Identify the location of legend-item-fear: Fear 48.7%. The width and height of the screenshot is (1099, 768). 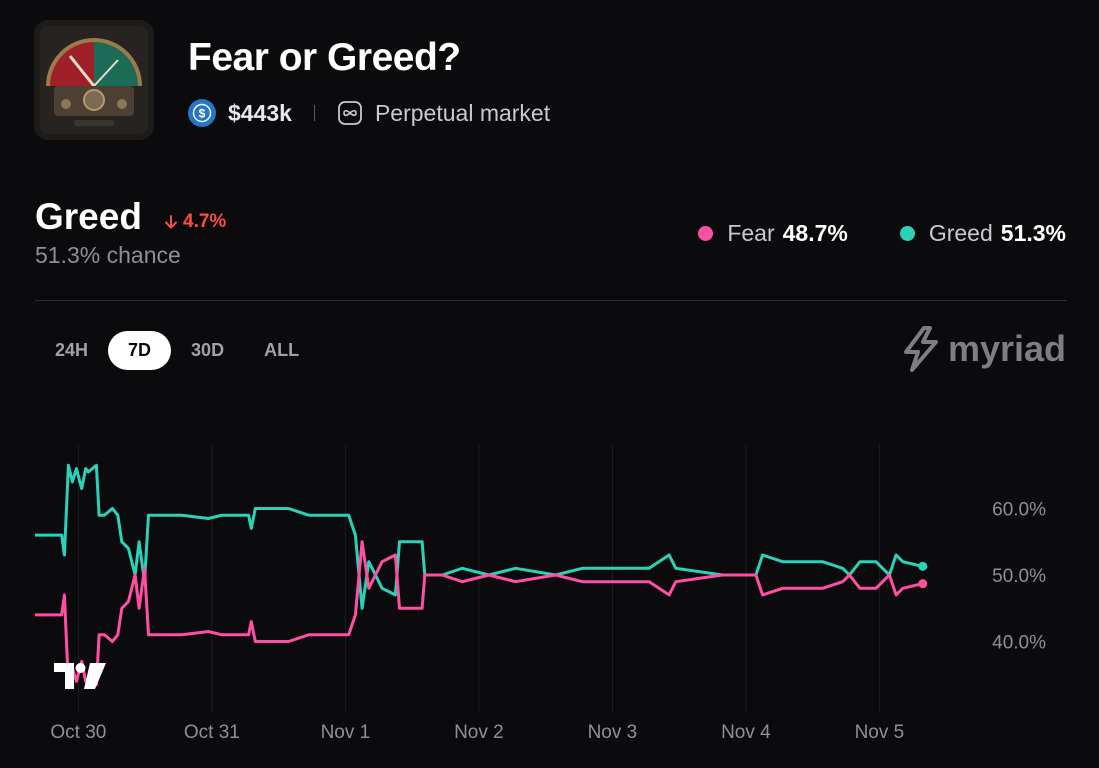
(773, 233).